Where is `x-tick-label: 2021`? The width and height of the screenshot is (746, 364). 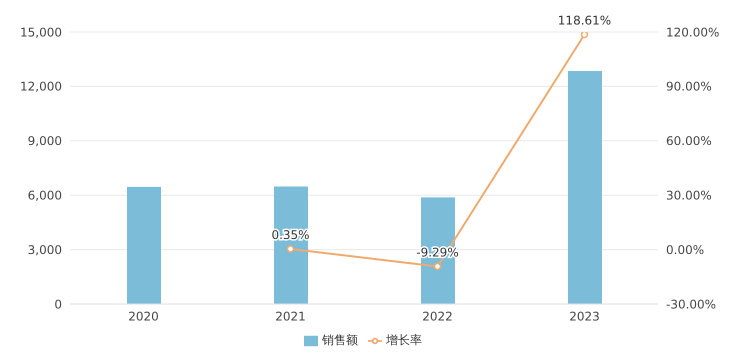 x-tick-label: 2021 is located at coordinates (290, 317).